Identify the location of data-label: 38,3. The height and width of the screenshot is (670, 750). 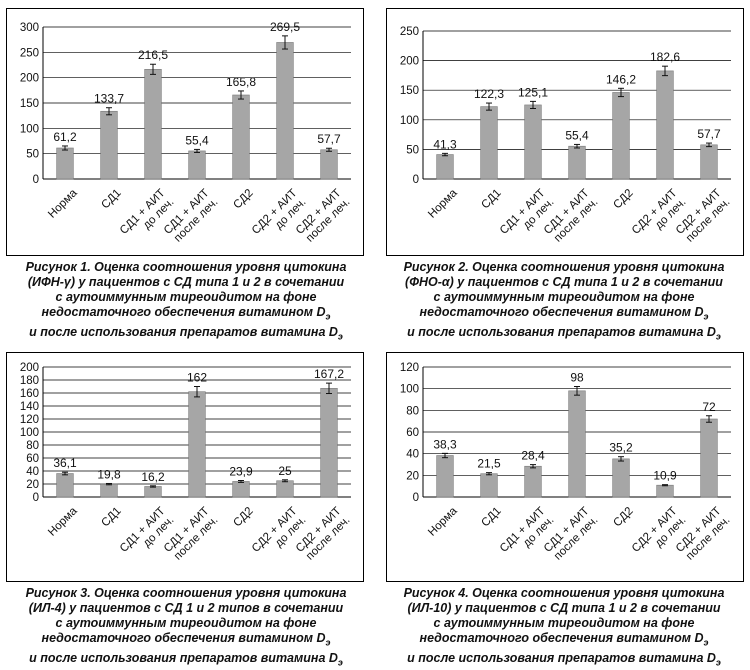
(445, 444).